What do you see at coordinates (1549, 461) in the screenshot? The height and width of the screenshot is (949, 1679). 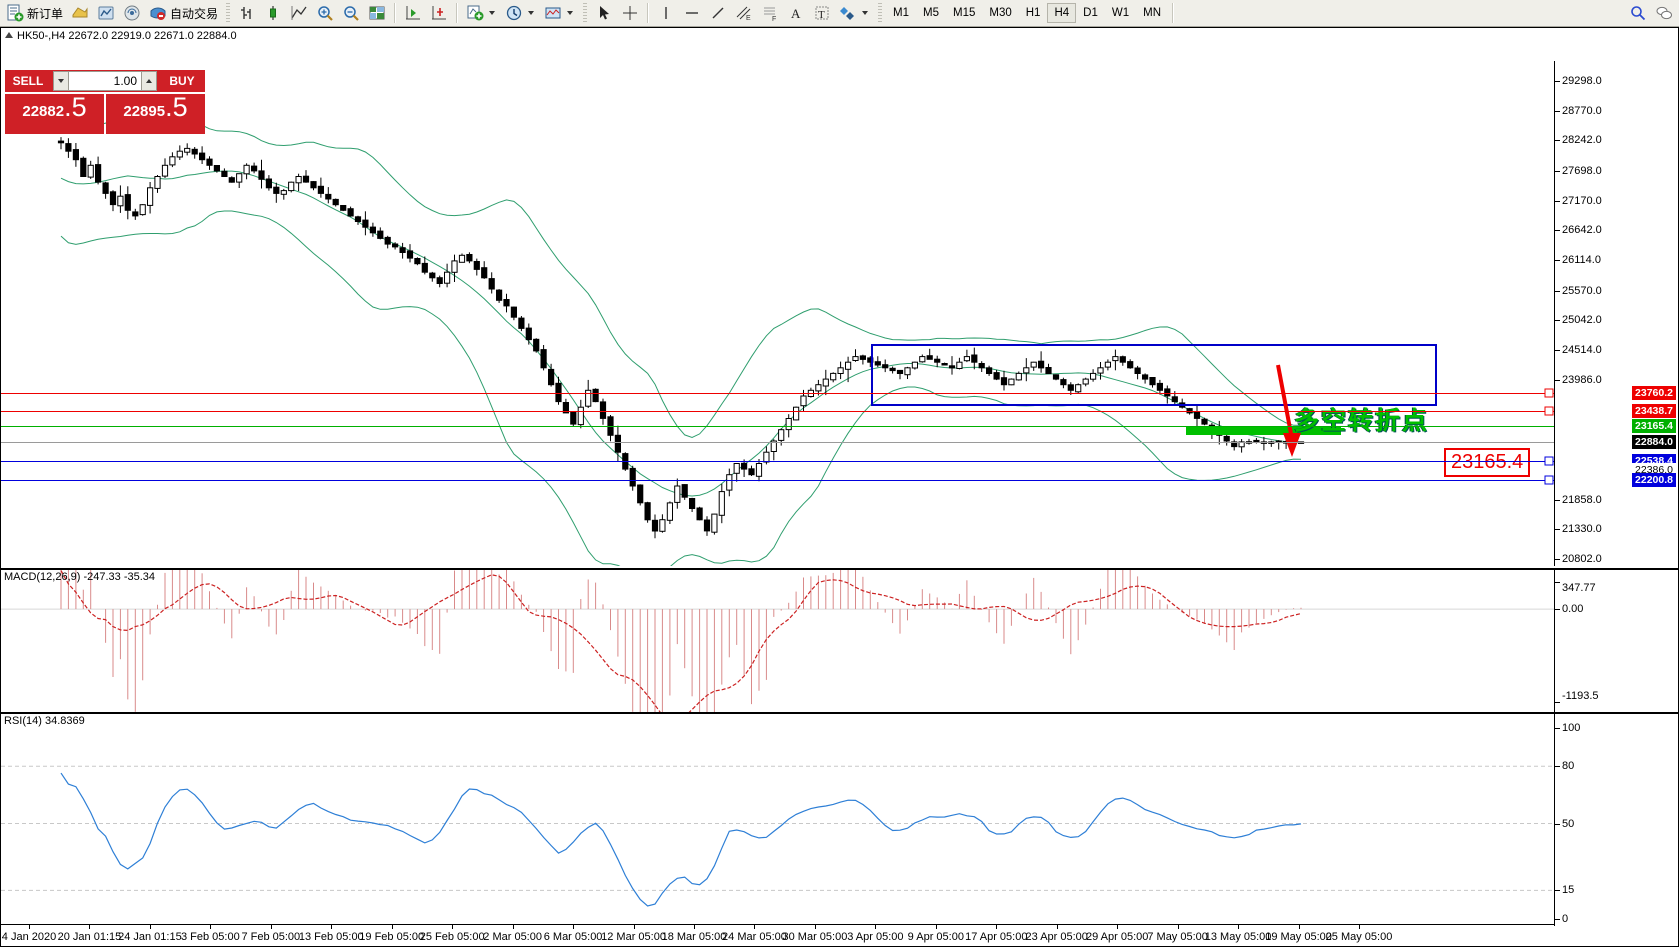 I see `price-level-handle-22538.4` at bounding box center [1549, 461].